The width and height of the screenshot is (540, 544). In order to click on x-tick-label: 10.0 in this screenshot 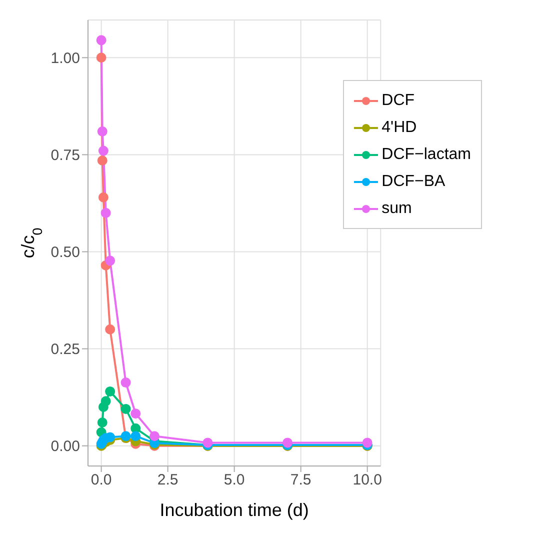, I will do `click(367, 480)`.